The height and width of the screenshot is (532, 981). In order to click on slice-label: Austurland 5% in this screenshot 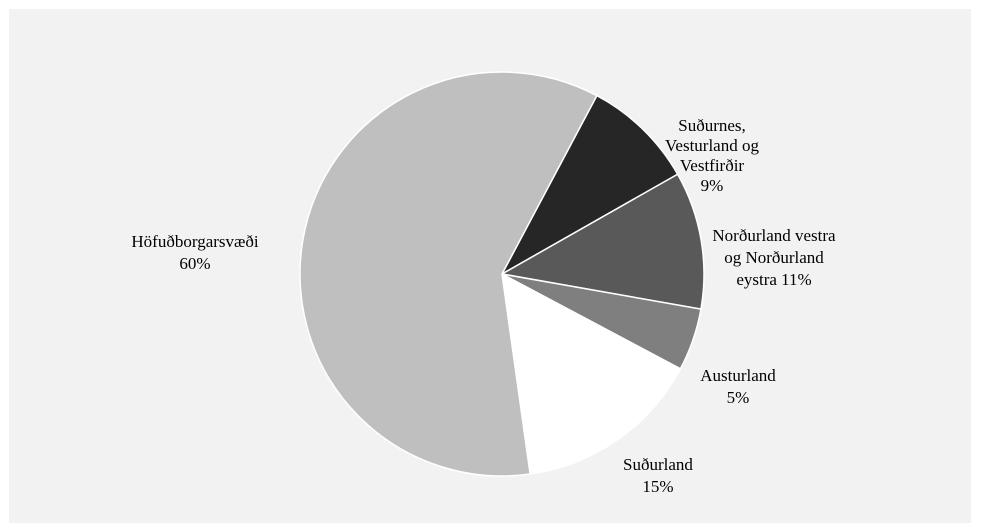, I will do `click(738, 386)`.